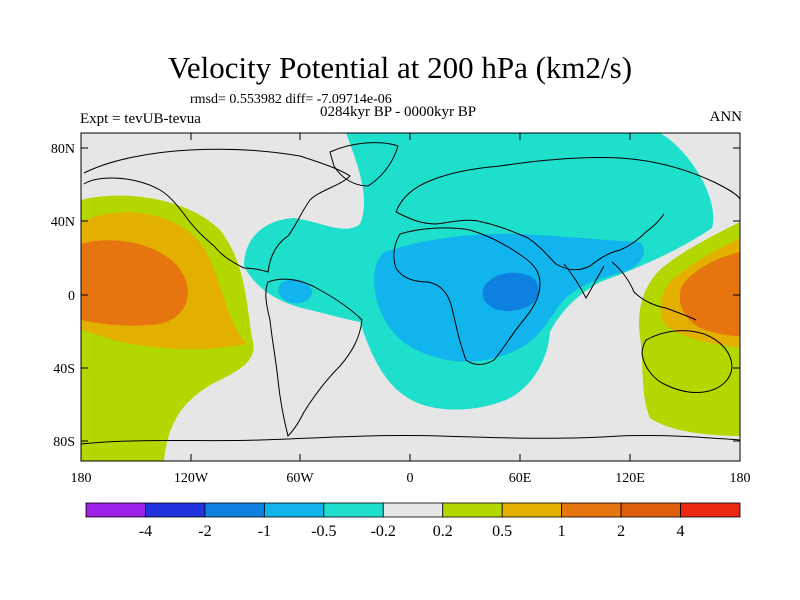 The width and height of the screenshot is (800, 600). I want to click on negative-area-core, so click(510, 292).